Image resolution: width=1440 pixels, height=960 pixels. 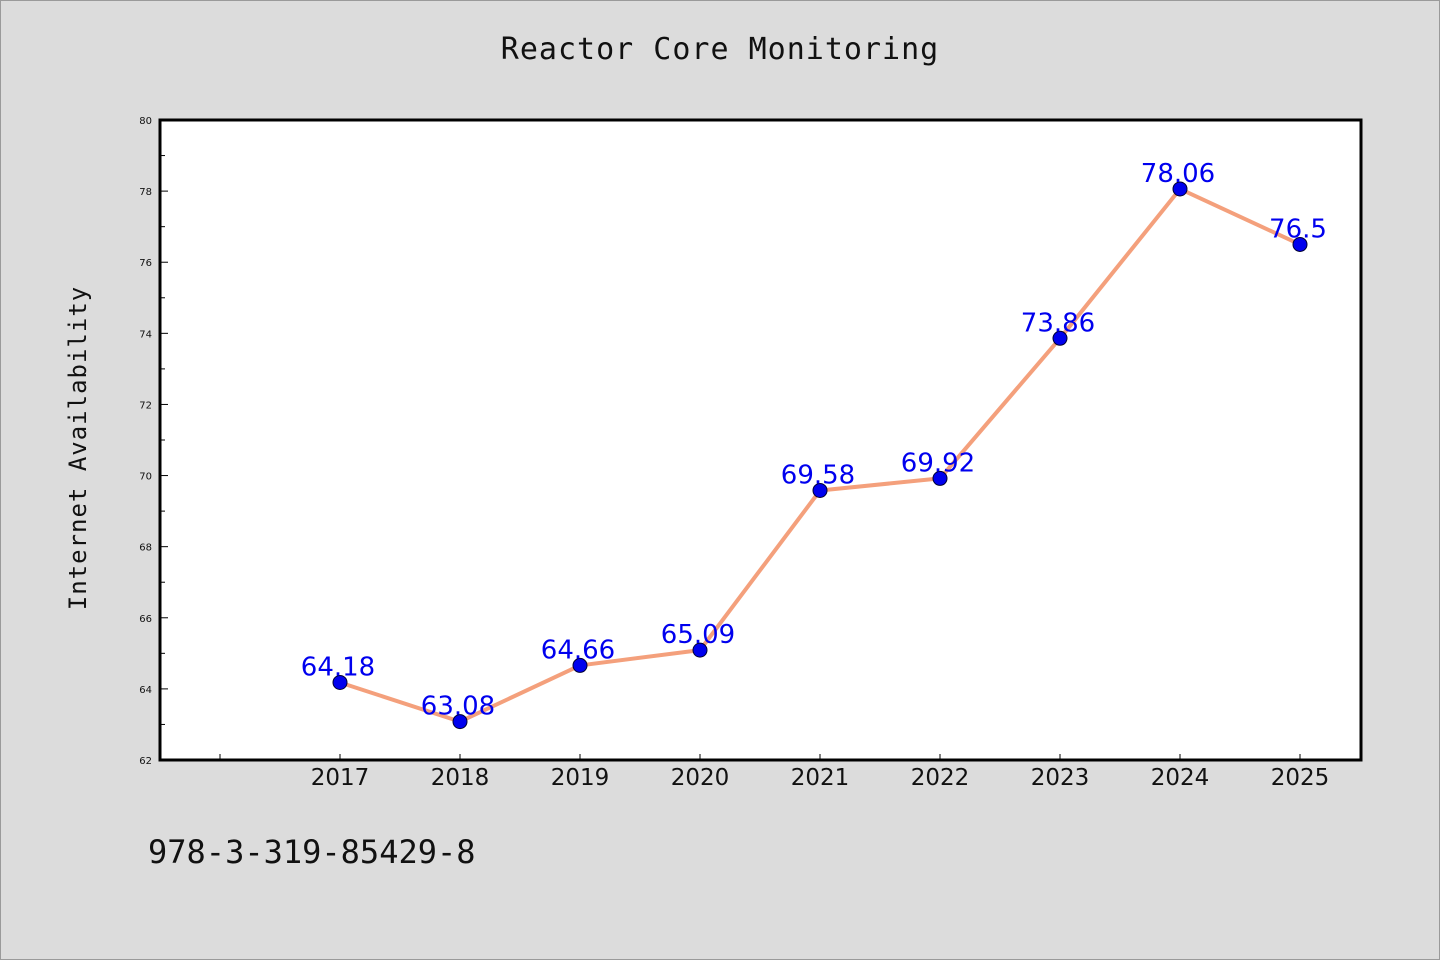 What do you see at coordinates (145, 548) in the screenshot?
I see `y-tick-label: 68` at bounding box center [145, 548].